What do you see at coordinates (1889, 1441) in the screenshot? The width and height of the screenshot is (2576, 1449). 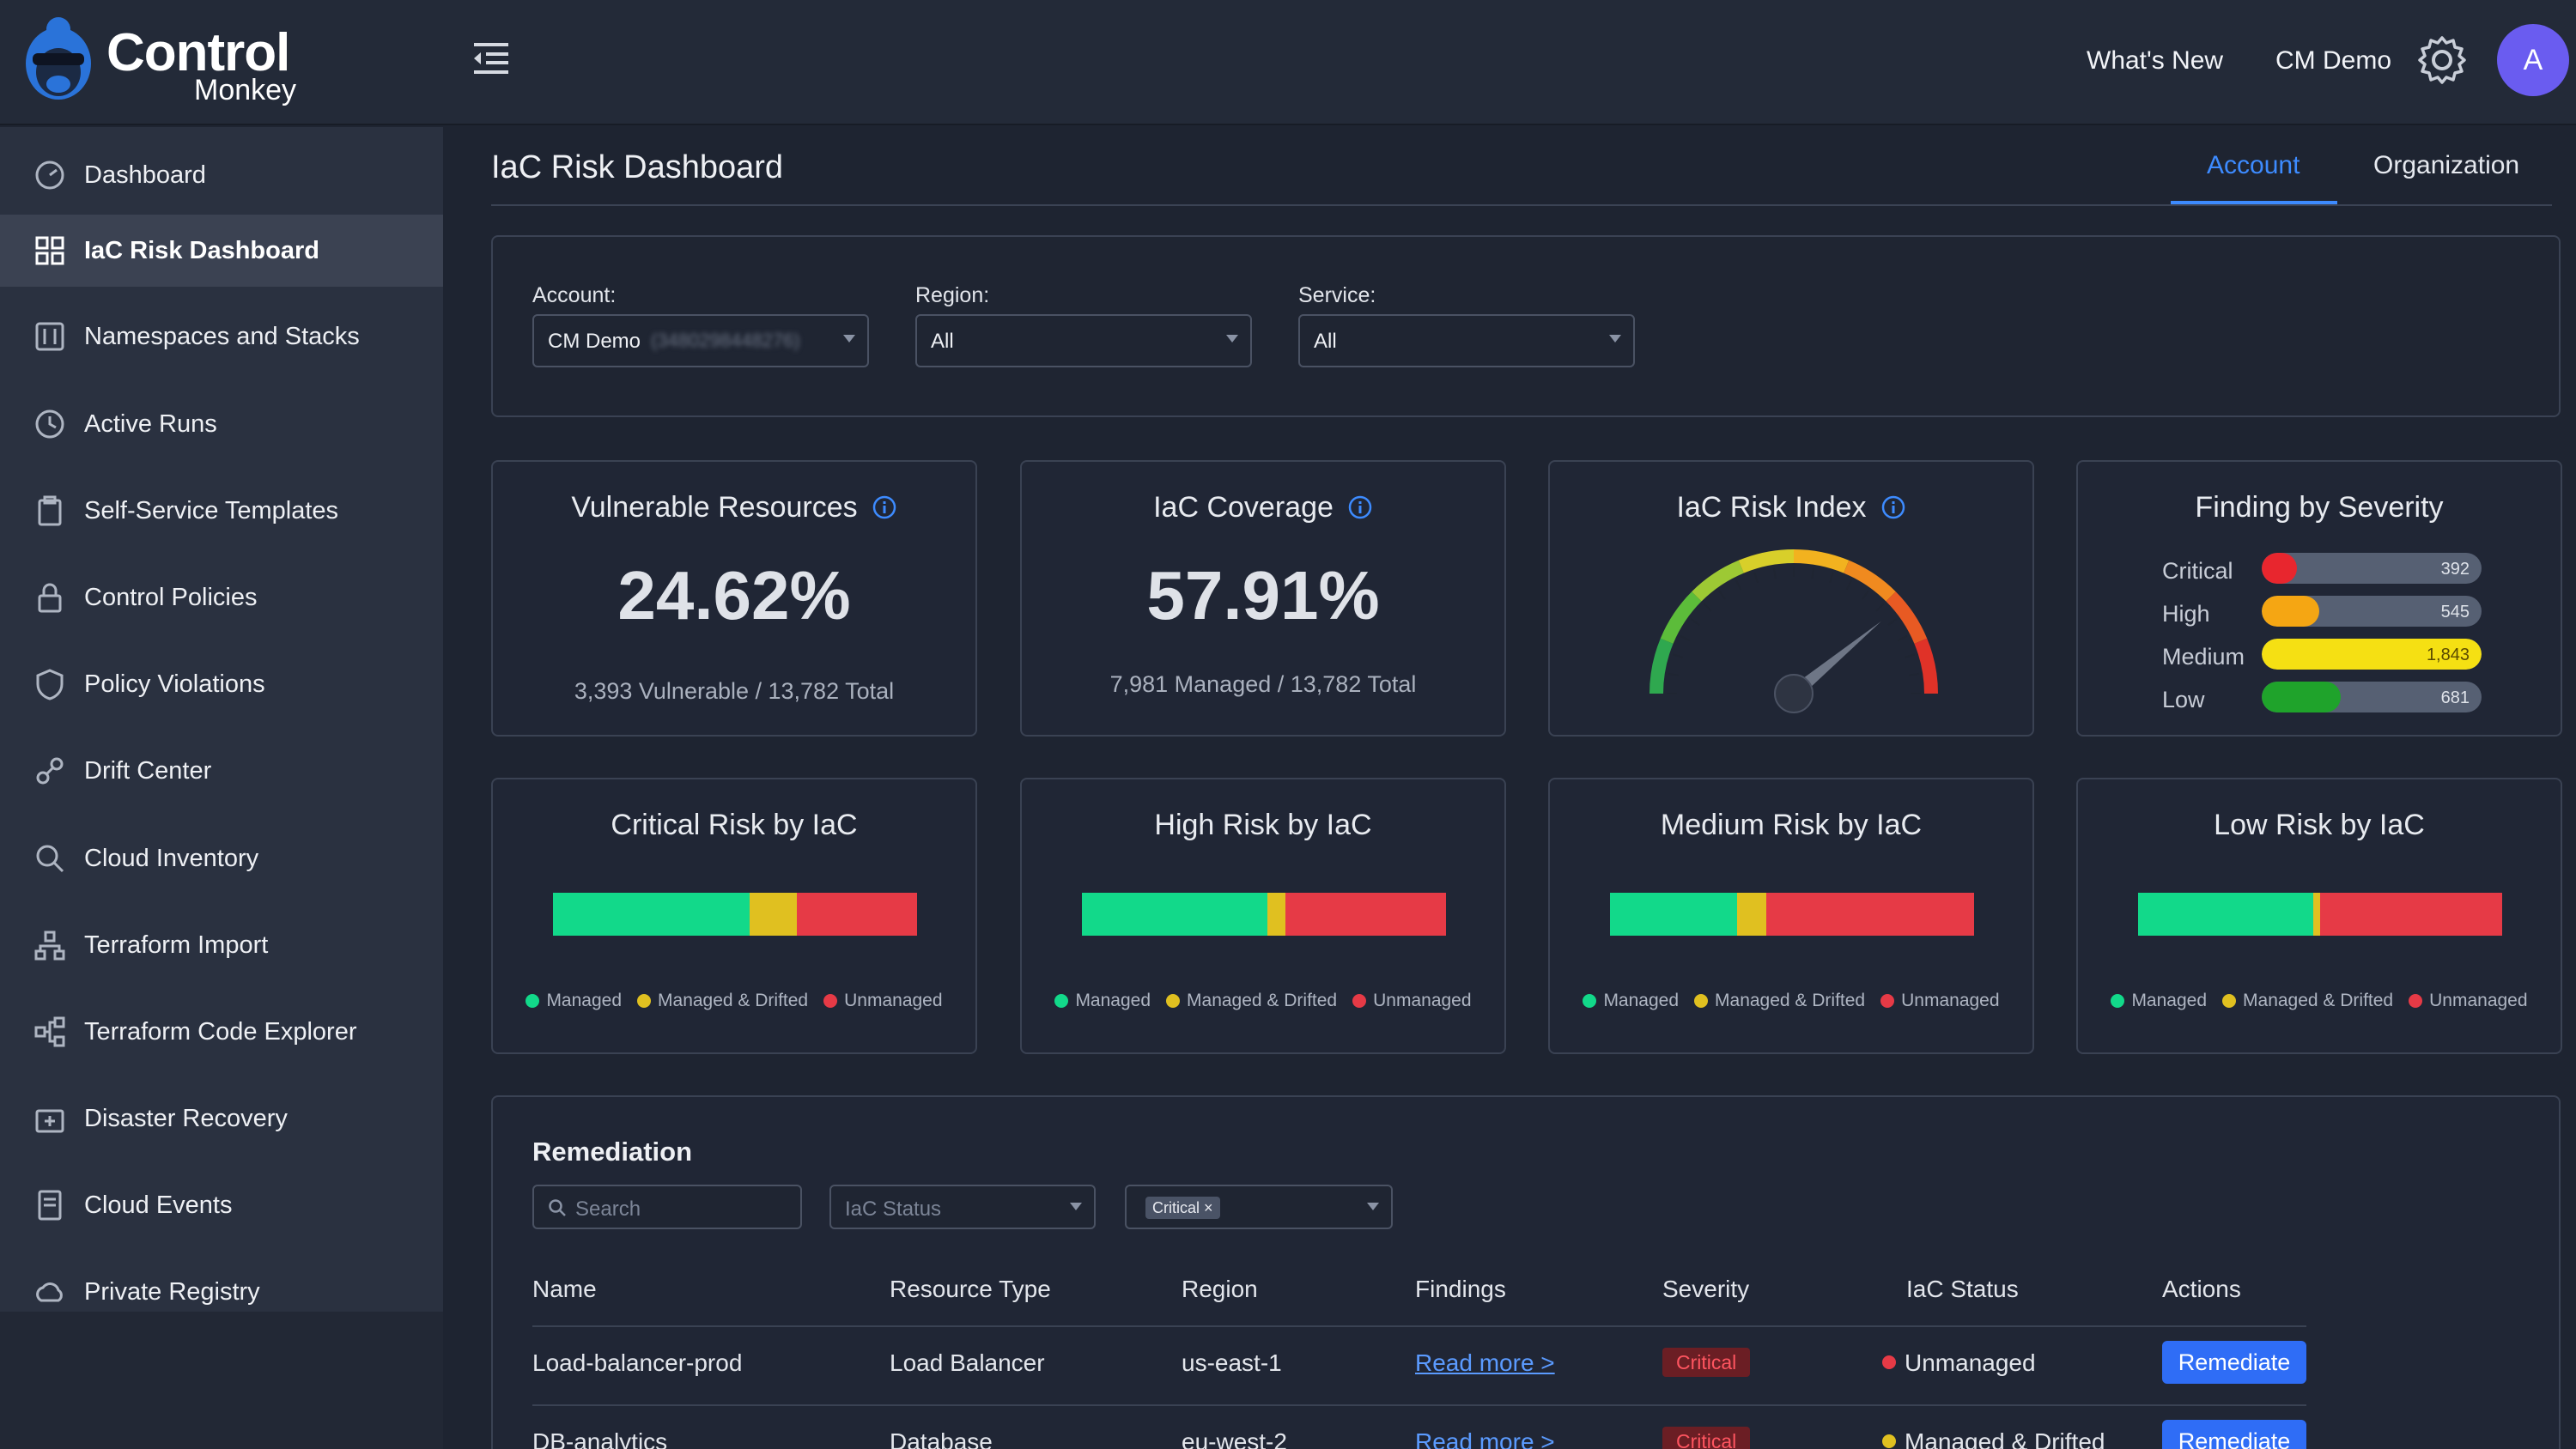 I see `status-dot` at bounding box center [1889, 1441].